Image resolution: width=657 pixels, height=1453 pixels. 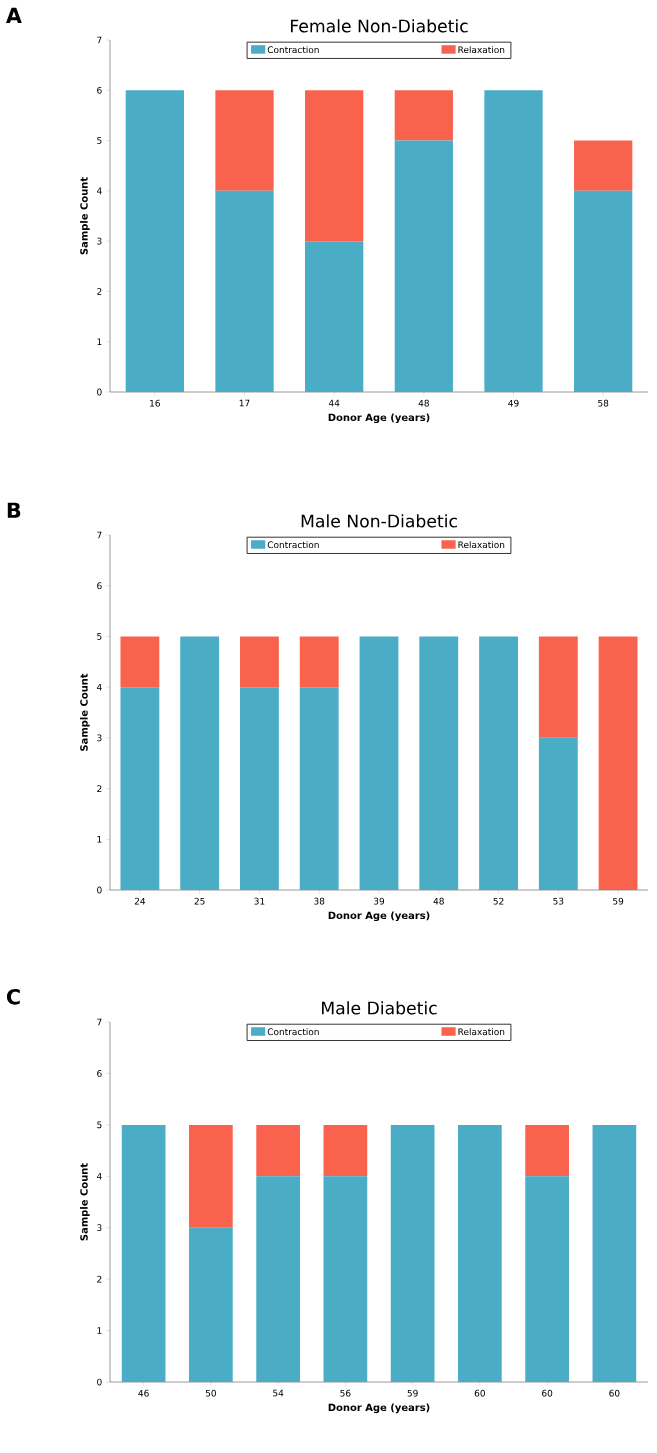 I want to click on x-tick-label: 25, so click(x=199, y=901).